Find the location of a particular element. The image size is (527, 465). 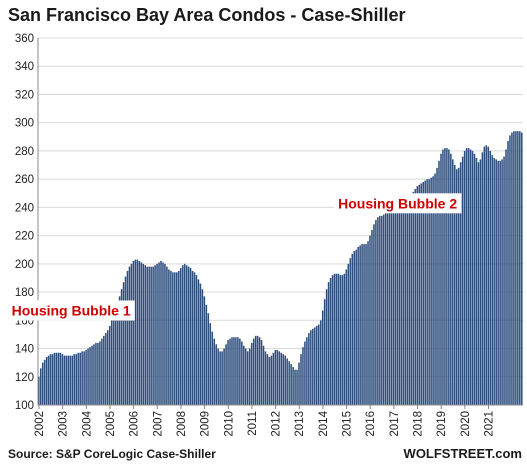

y-tick-label: 300 is located at coordinates (24, 124).